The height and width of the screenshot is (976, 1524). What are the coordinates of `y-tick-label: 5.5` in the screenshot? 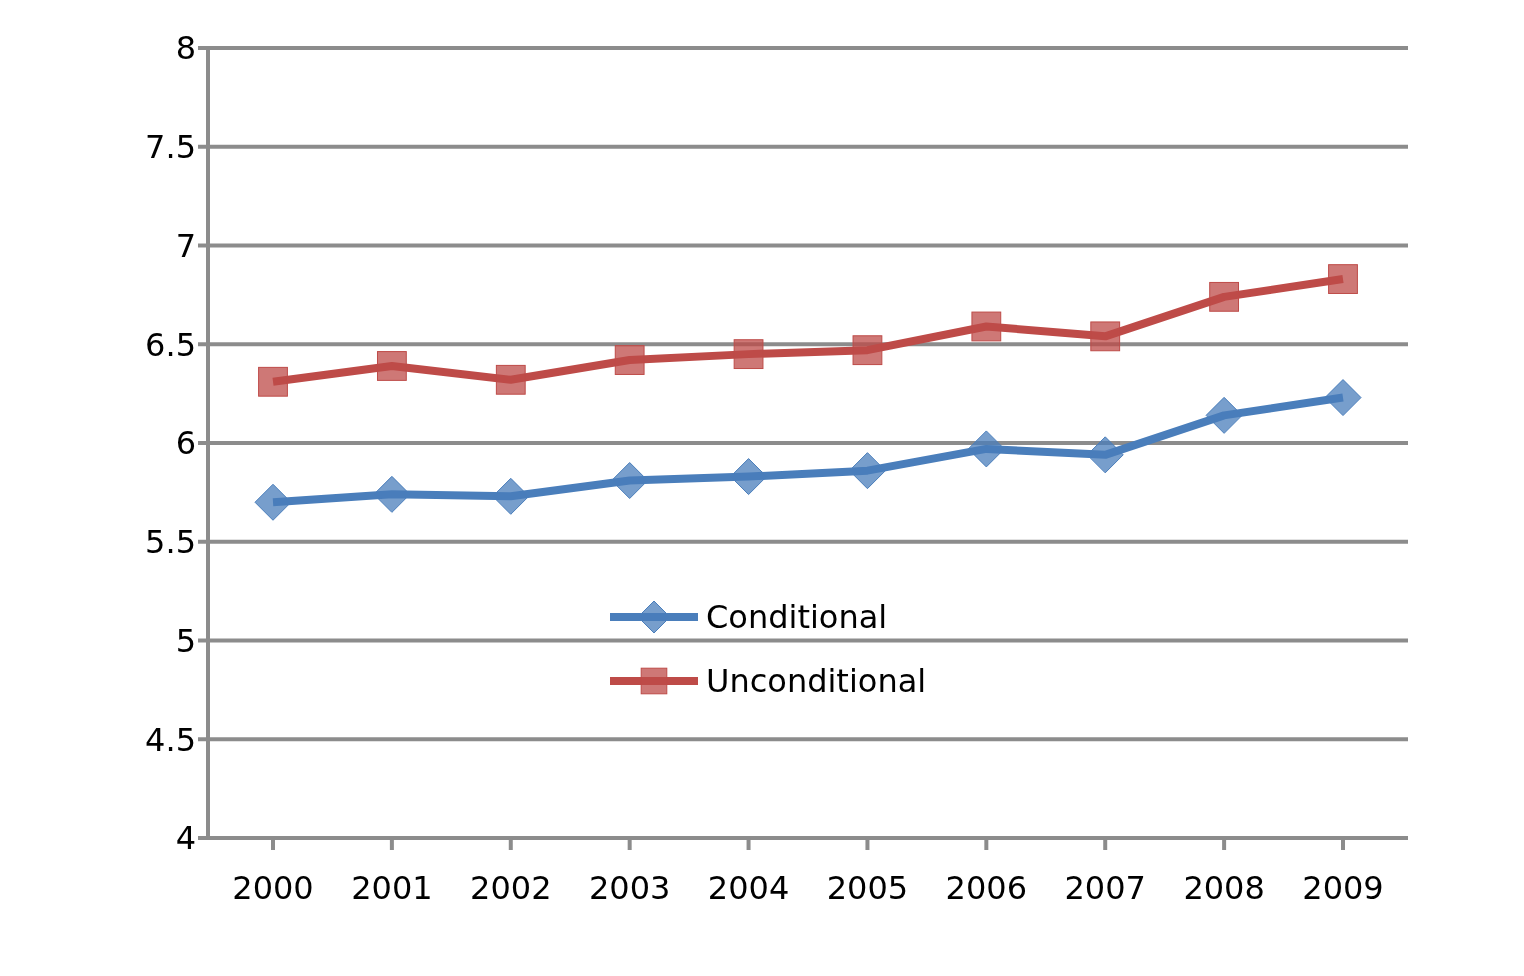 It's located at (170, 542).